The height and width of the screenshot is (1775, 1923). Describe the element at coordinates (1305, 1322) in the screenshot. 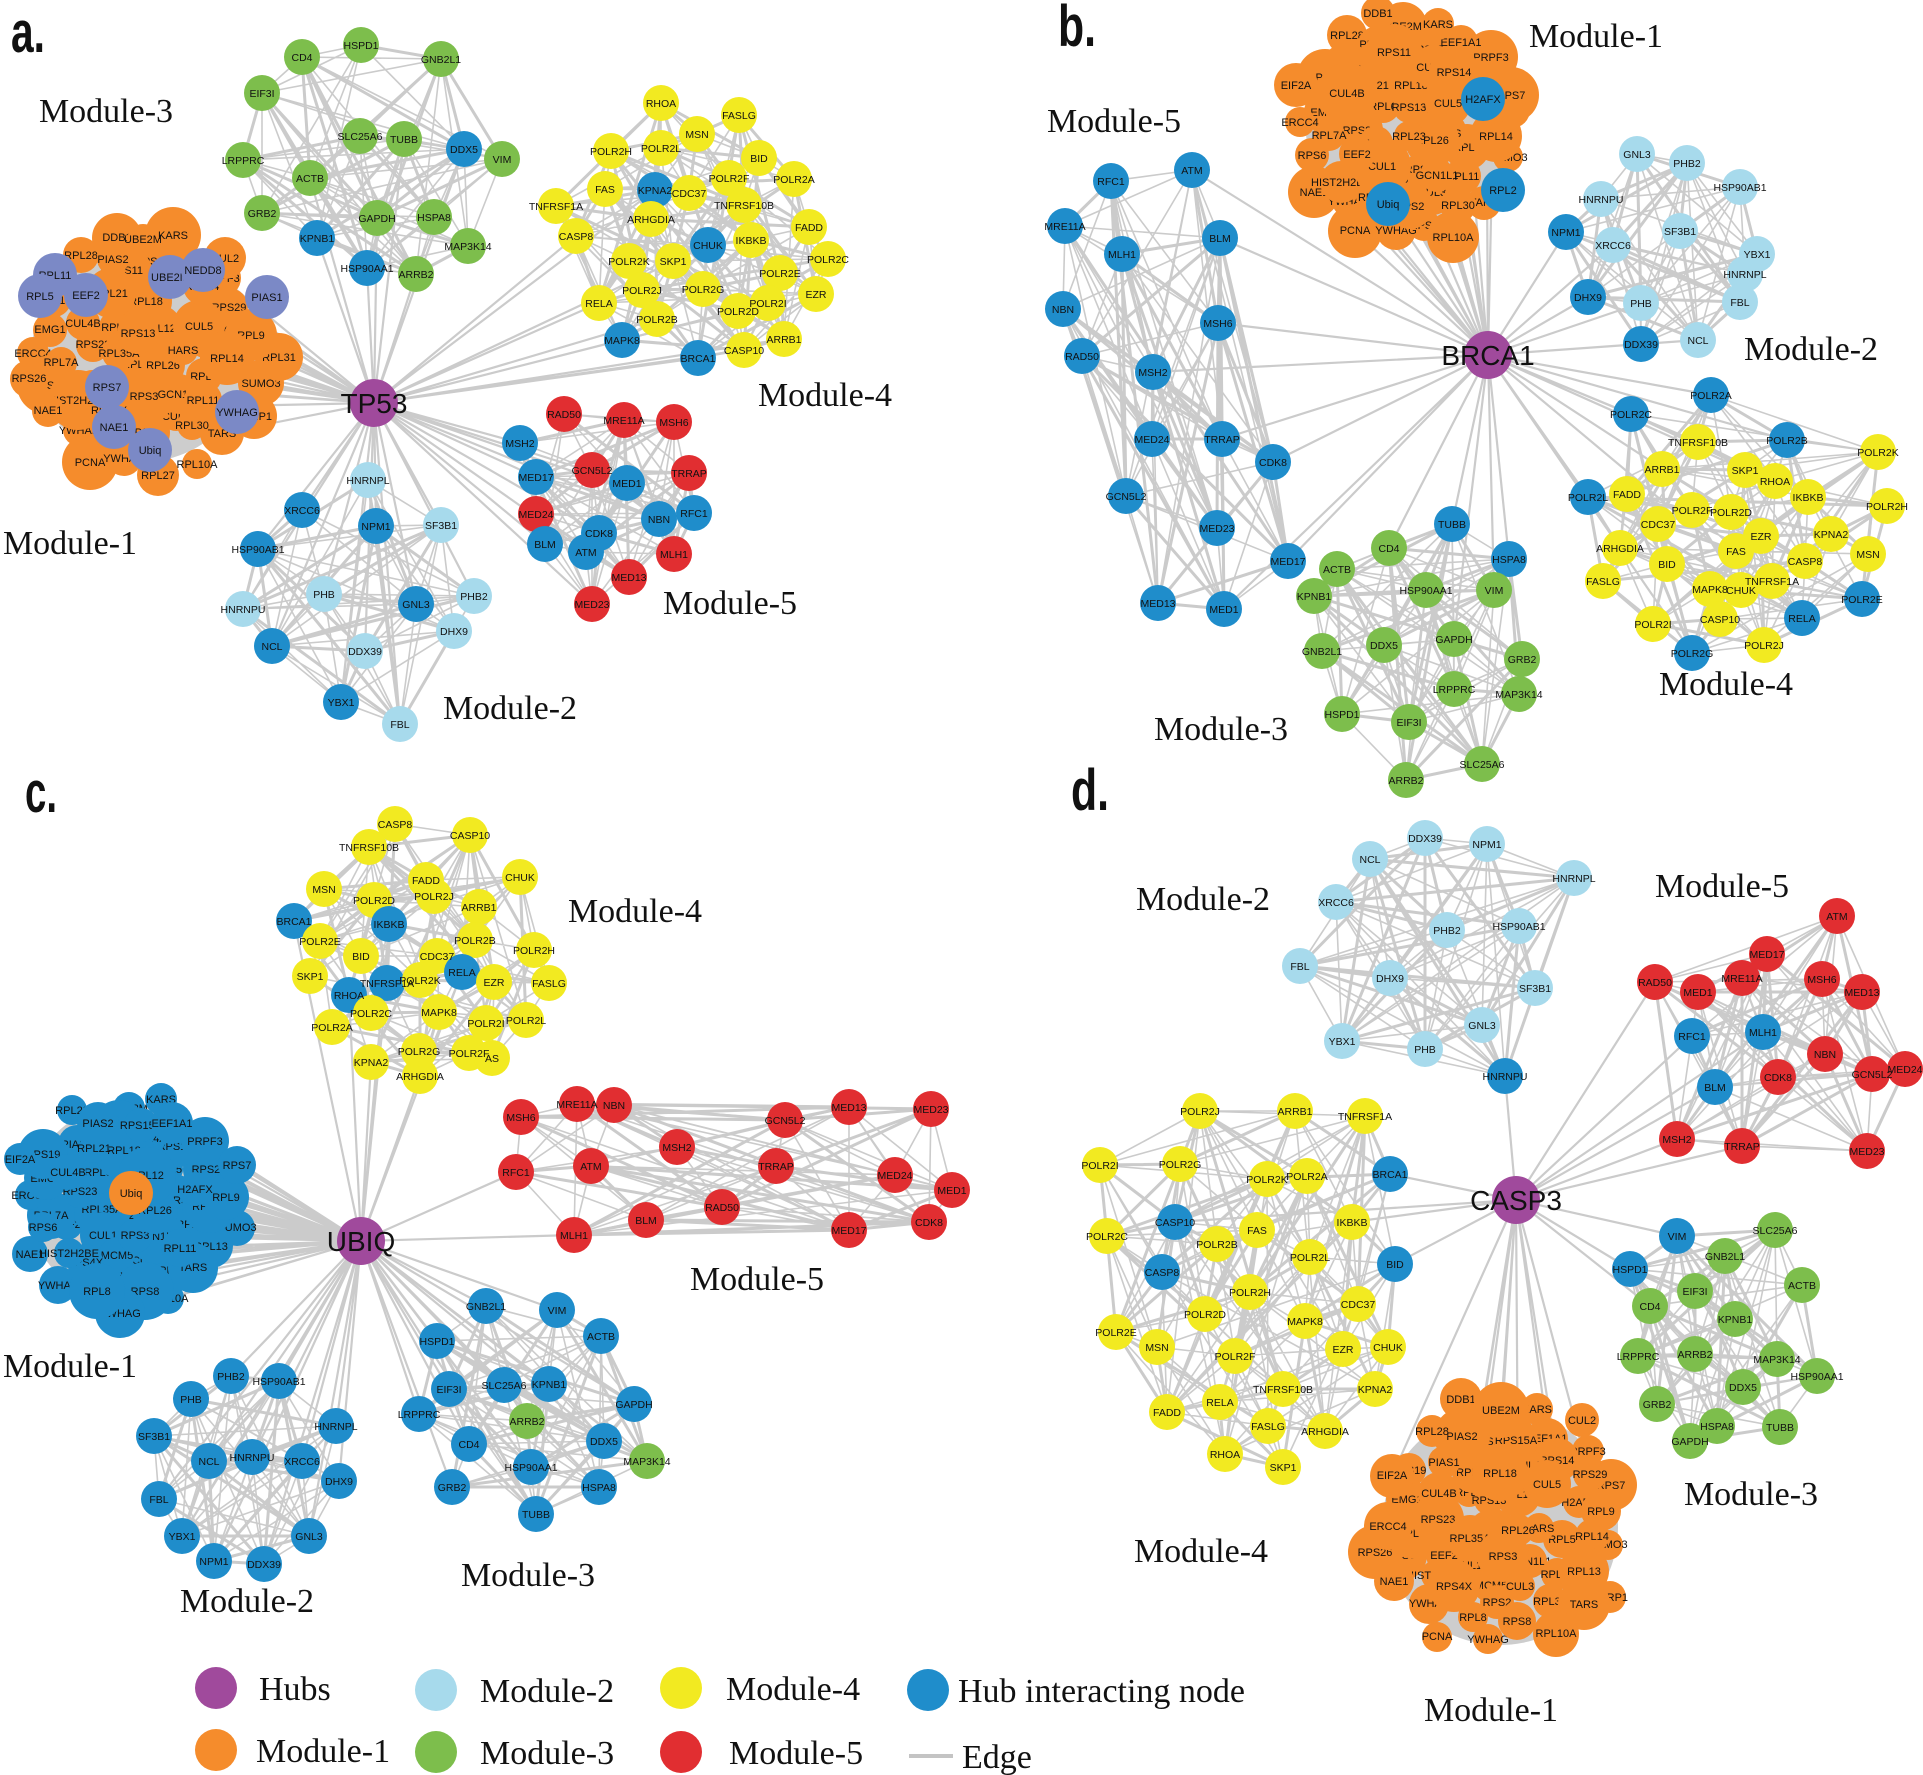

I see `svg-text: MAPK8` at that location.